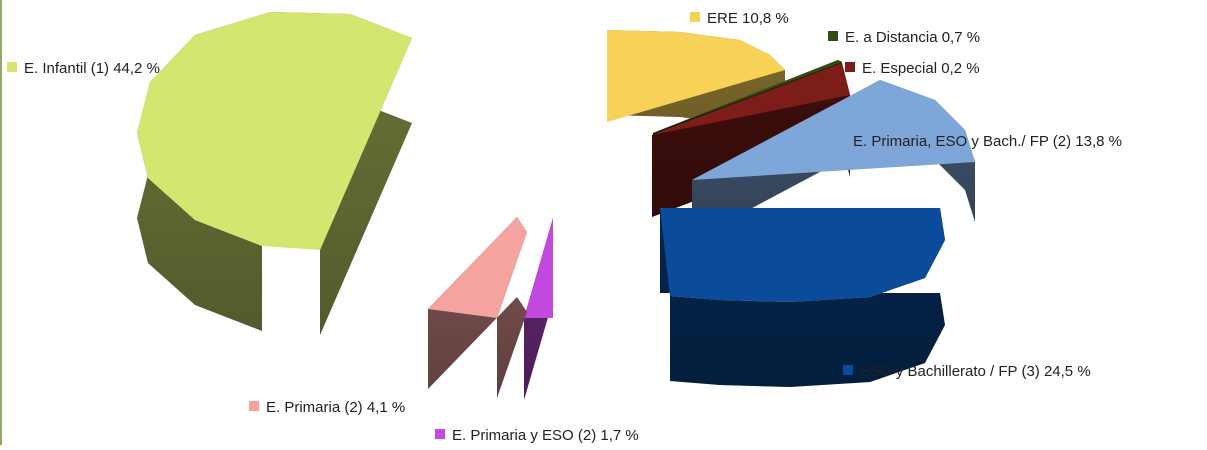  I want to click on label-eso_bach-text: ESO y Bachillerato / FP (3) 24,5 %, so click(975, 371).